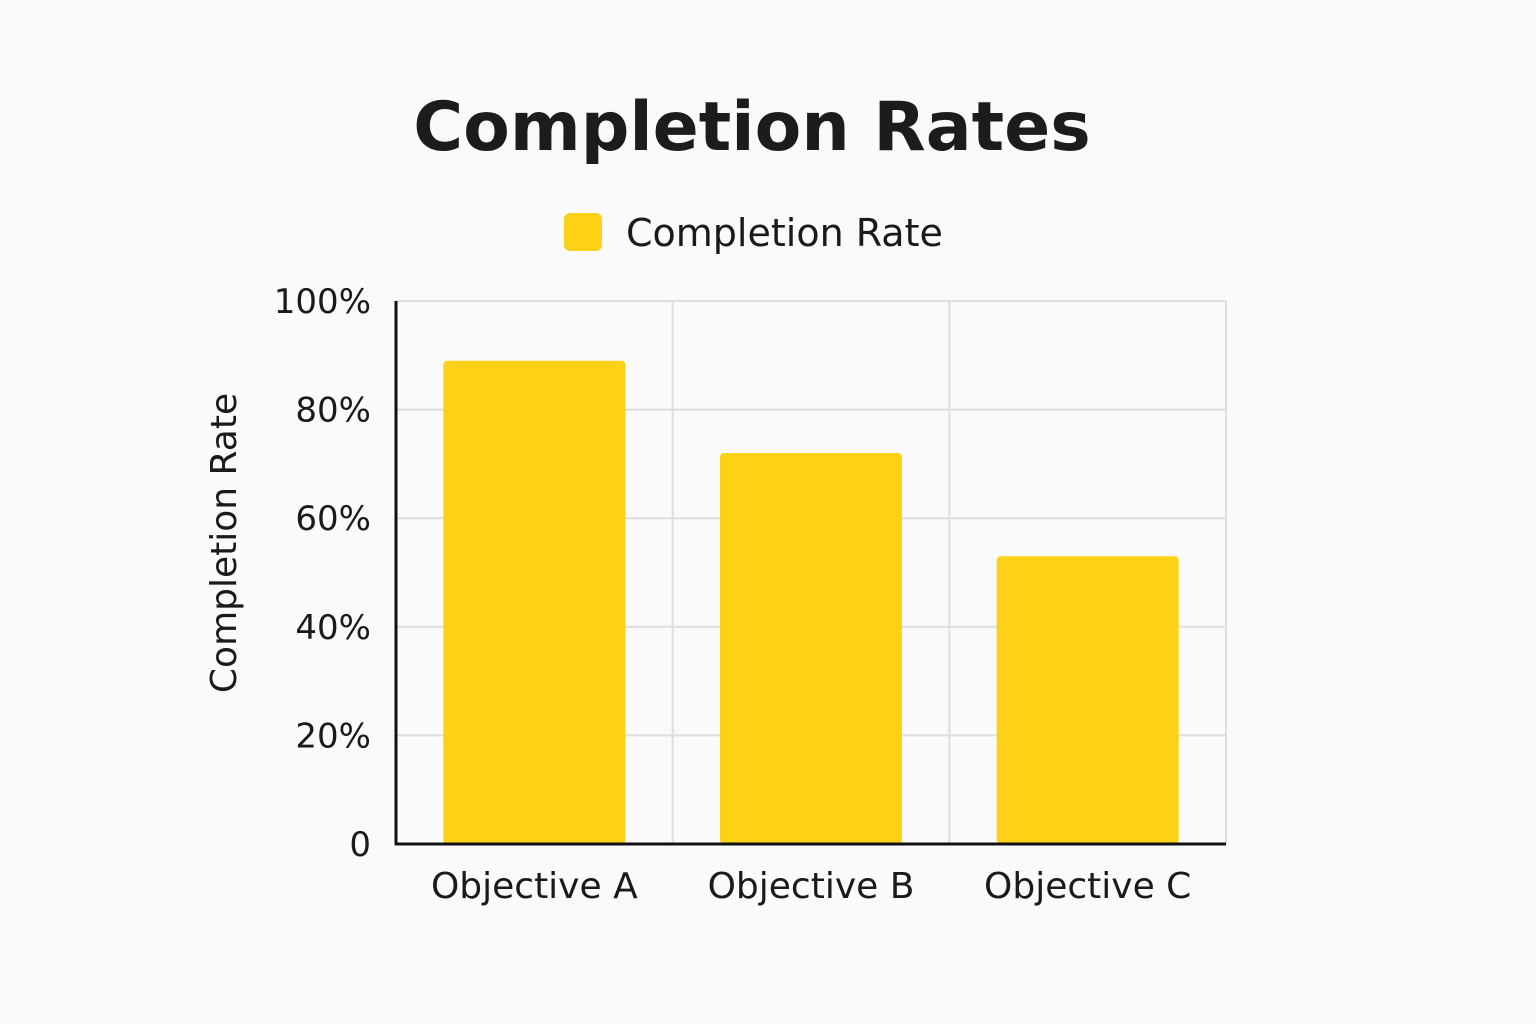 The image size is (1536, 1024). What do you see at coordinates (784, 233) in the screenshot?
I see `legend-label: Completion Rate` at bounding box center [784, 233].